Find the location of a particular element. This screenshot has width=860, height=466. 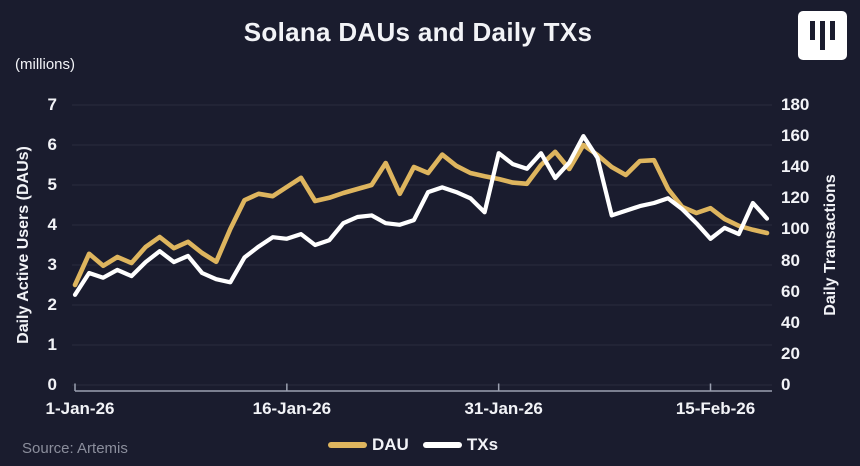

logo-bar-middle is located at coordinates (822, 35).